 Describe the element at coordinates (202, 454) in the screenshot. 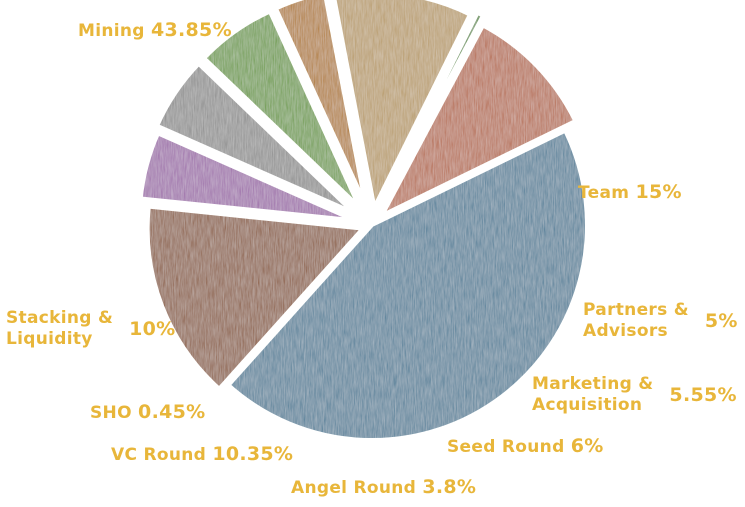

I see `label-vc-round: VC Round 10.35%` at that location.